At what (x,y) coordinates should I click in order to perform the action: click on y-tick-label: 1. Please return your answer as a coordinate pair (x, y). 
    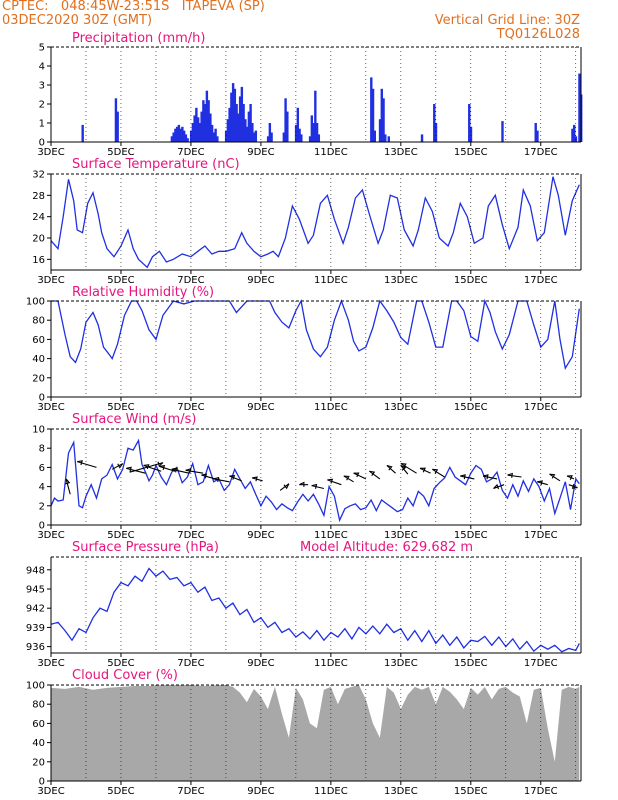
    Looking at the image, I should click on (42, 124).